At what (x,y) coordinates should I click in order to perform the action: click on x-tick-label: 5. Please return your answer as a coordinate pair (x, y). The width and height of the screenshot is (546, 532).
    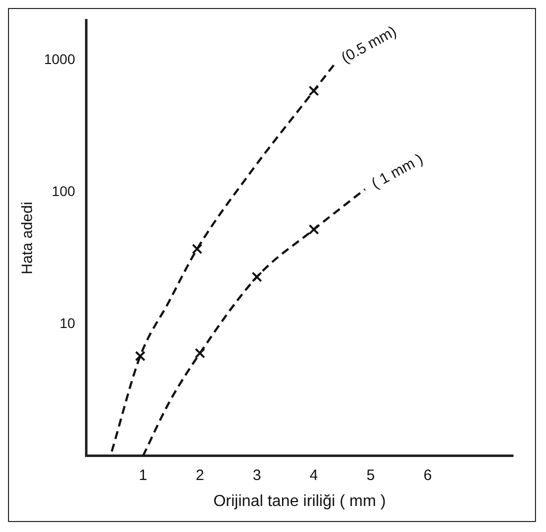
    Looking at the image, I should click on (370, 475).